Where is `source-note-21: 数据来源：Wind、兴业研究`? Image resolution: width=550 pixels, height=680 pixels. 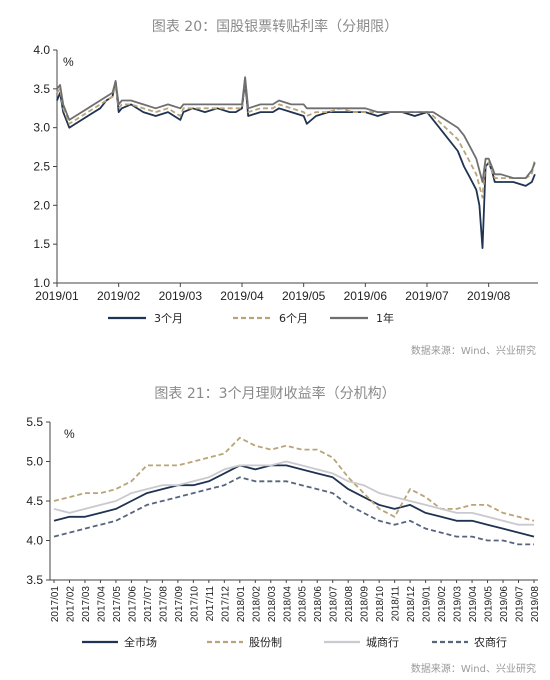
source-note-21: 数据来源：Wind、兴业研究 is located at coordinates (473, 669).